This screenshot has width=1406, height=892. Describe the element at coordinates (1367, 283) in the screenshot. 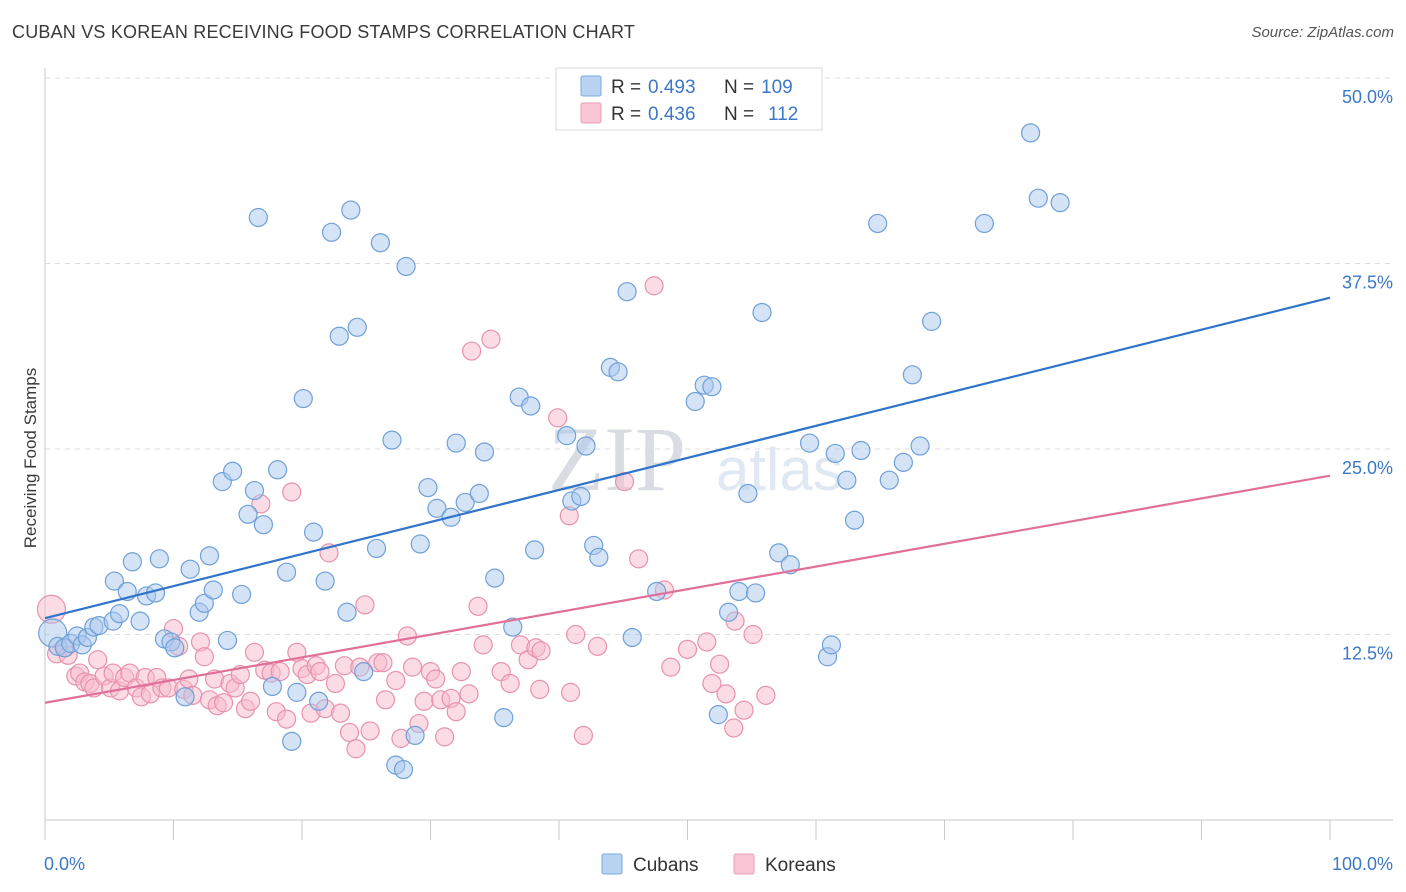

I see `y-tick-label-2: 37.5%` at that location.